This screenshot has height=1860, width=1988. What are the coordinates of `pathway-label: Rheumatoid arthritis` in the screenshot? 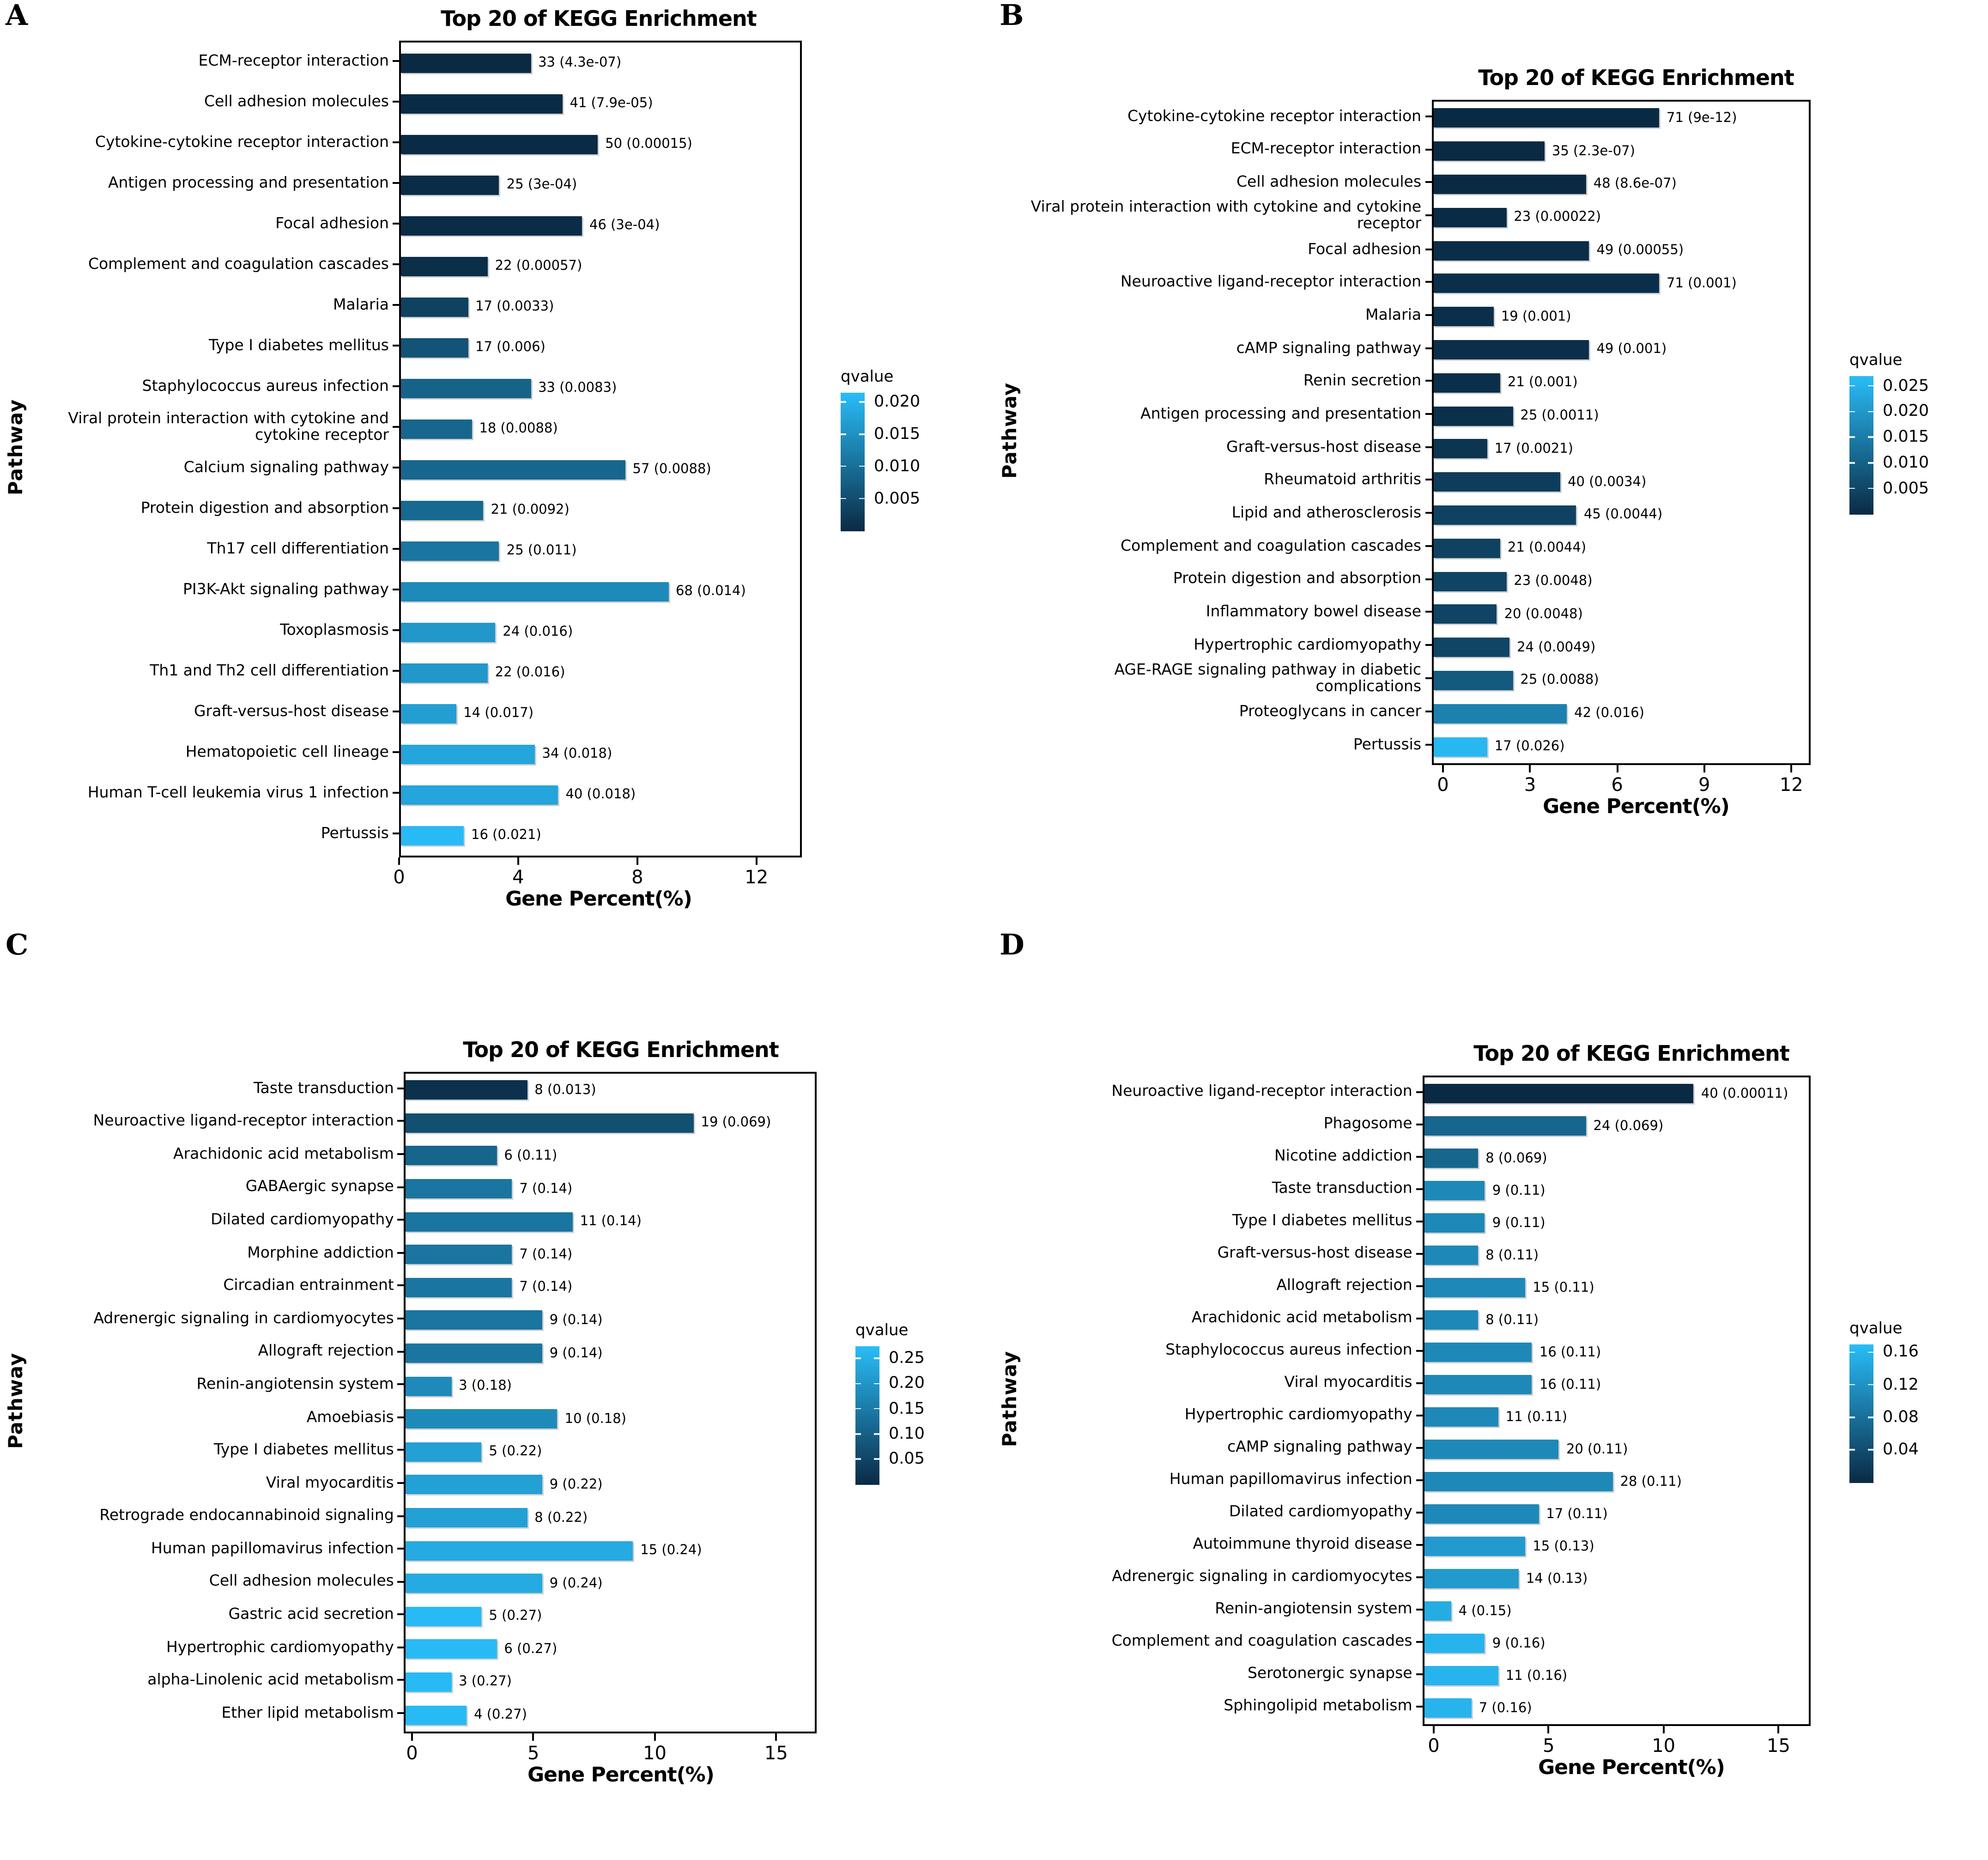 It's located at (1343, 479).